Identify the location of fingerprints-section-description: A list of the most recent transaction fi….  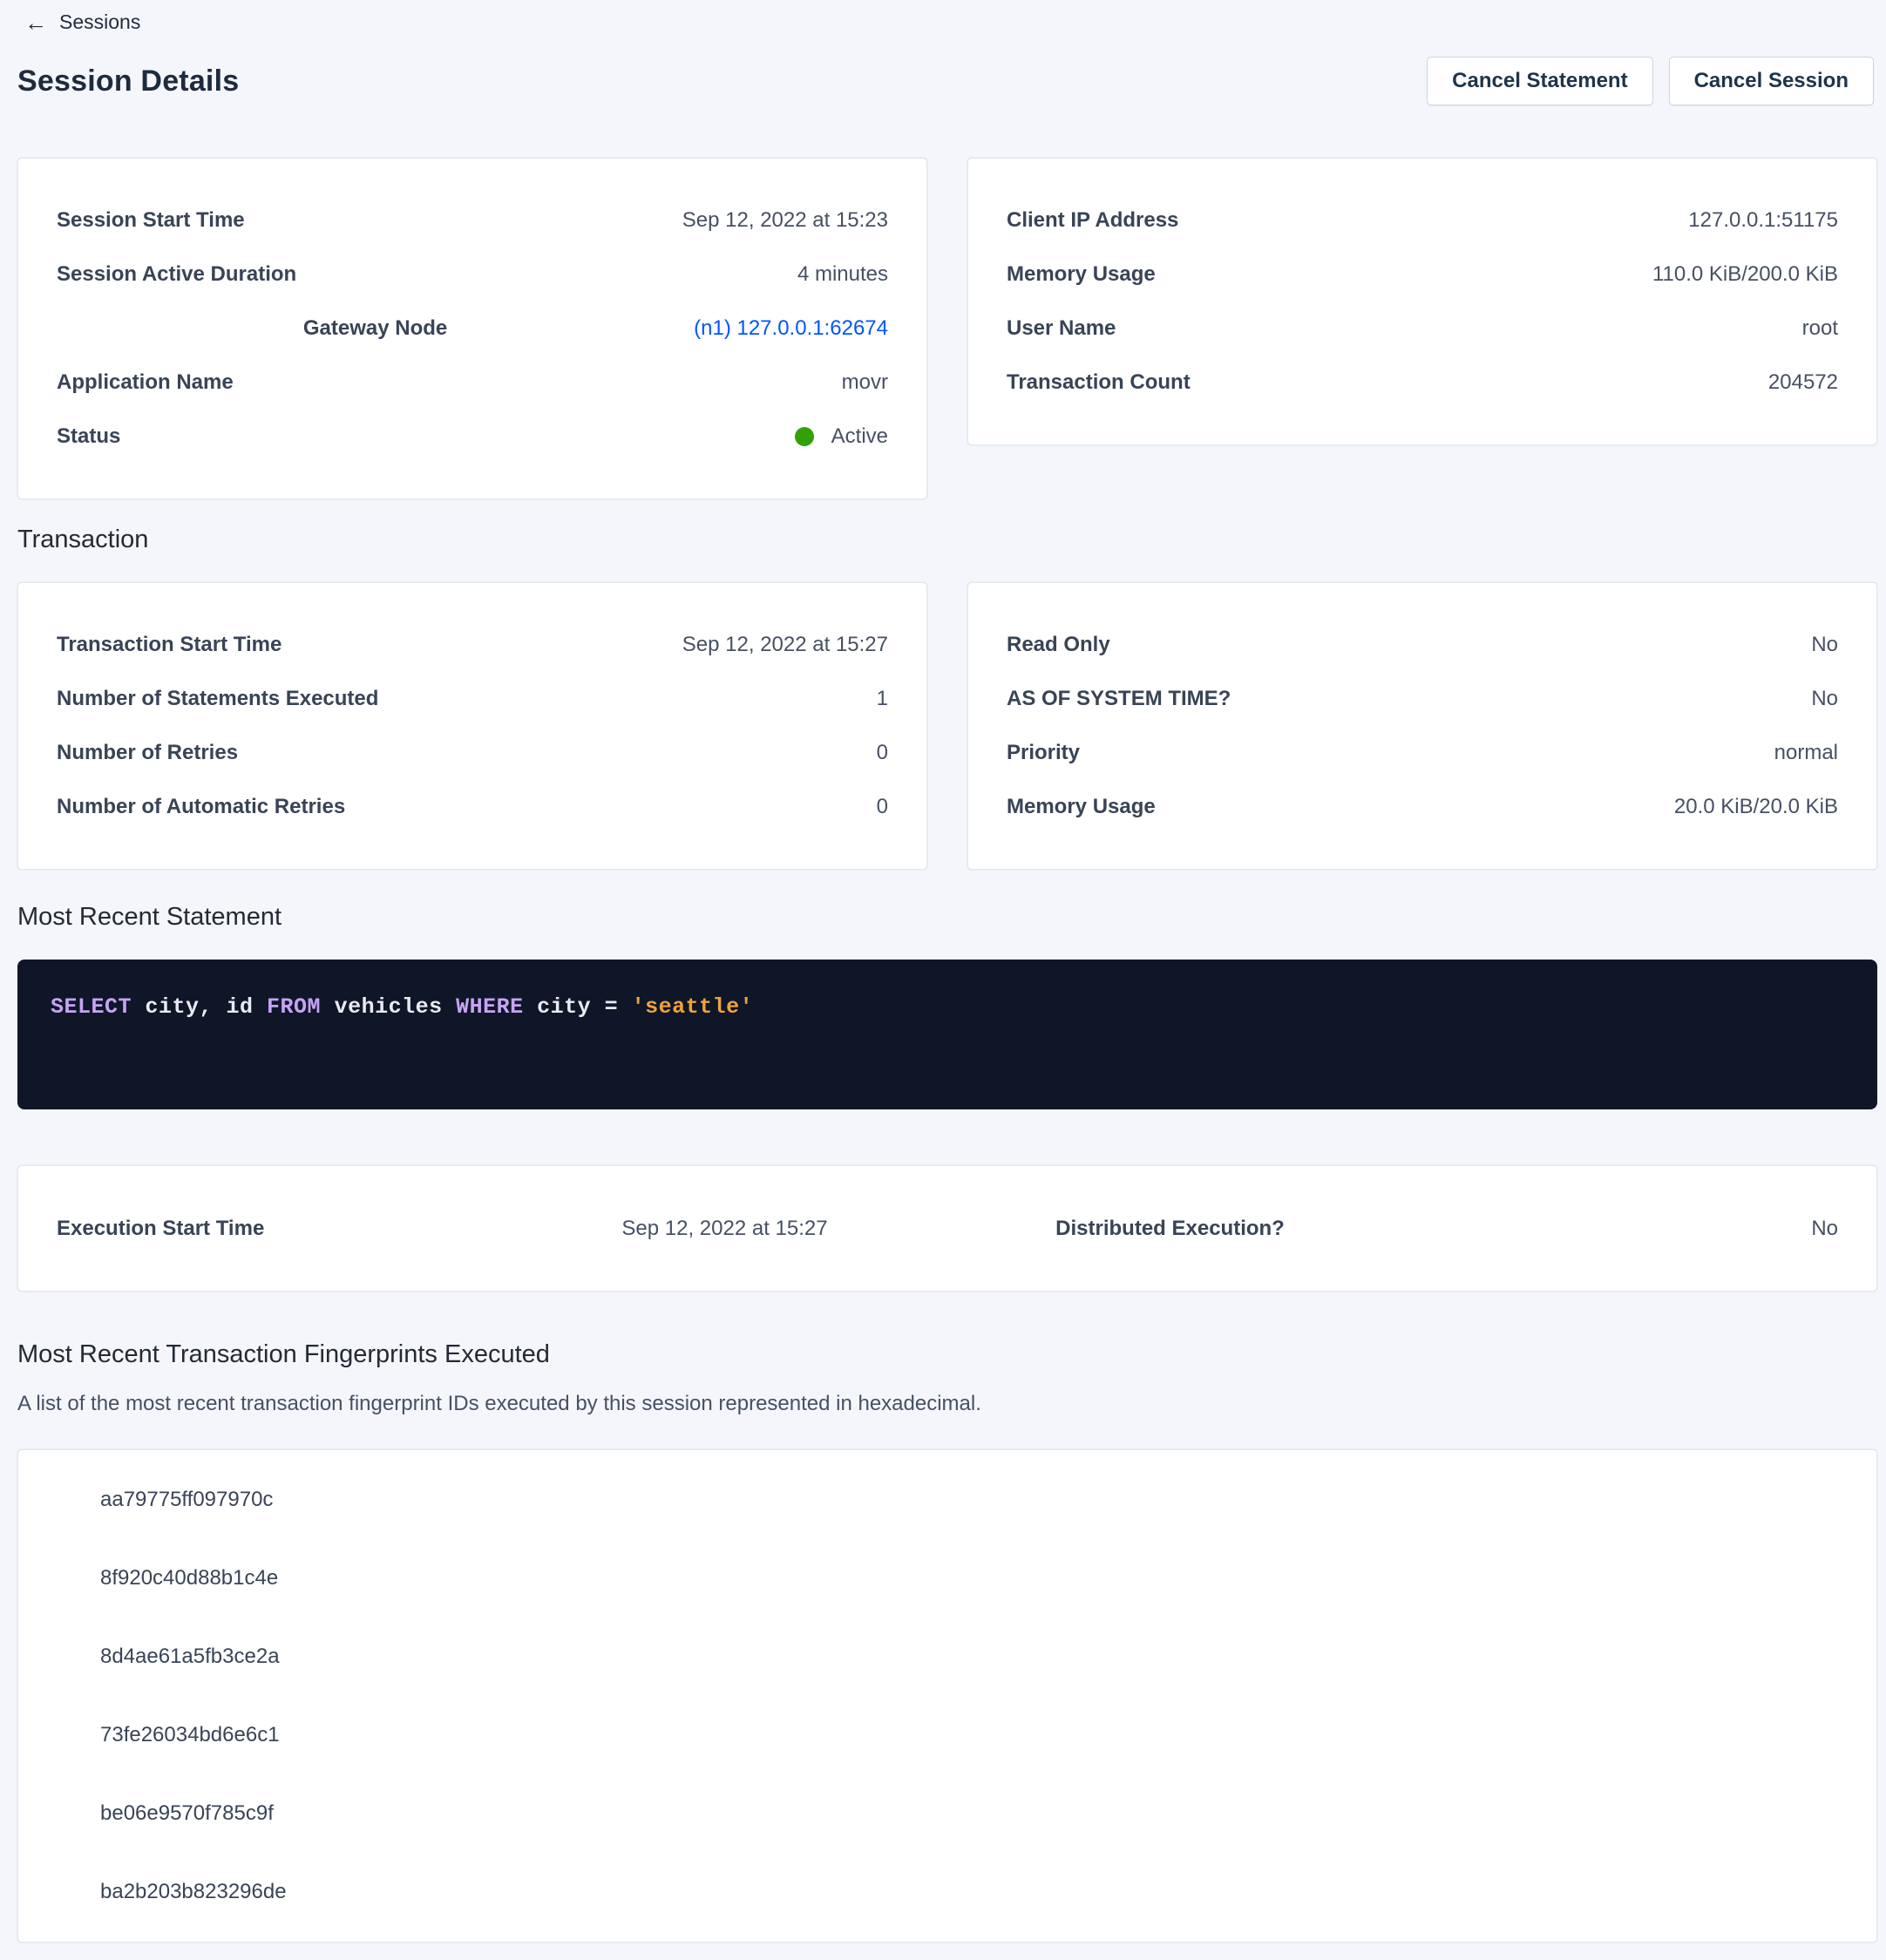
(499, 1403).